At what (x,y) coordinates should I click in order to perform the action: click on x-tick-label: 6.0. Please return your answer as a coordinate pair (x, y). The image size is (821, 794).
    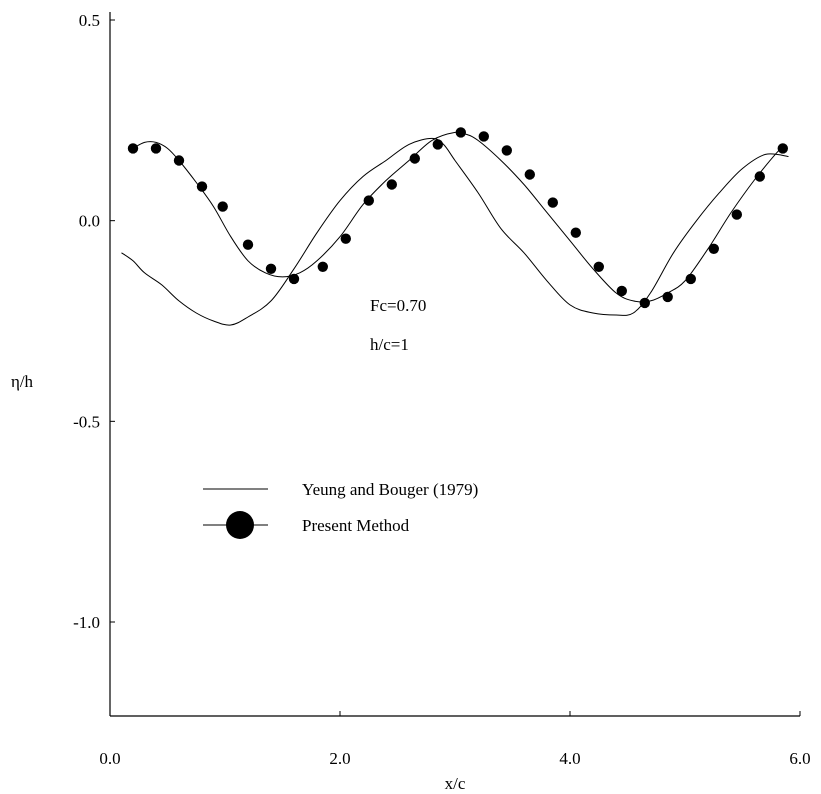
    Looking at the image, I should click on (799, 758).